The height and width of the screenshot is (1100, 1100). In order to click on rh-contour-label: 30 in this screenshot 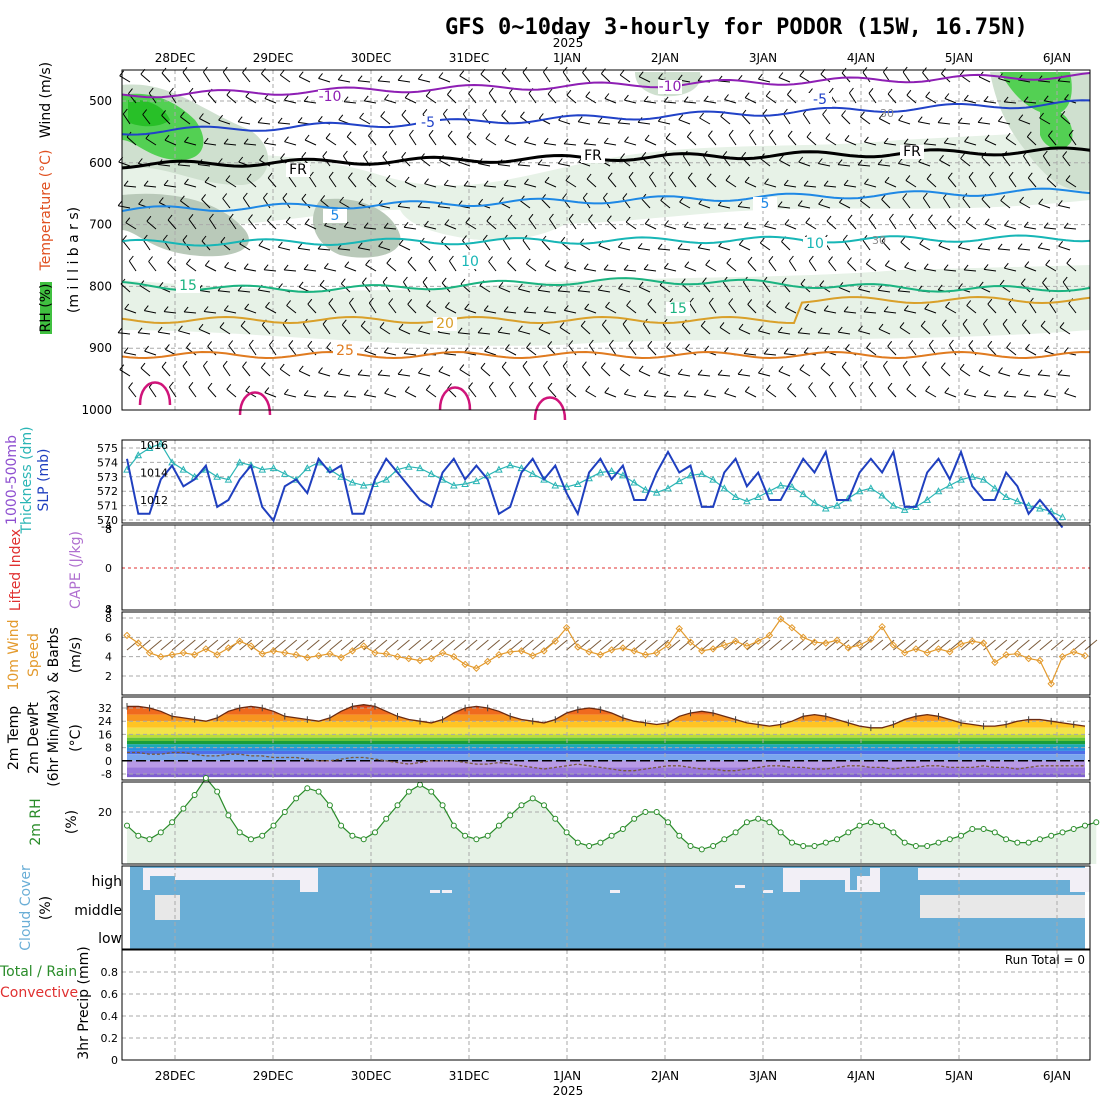, I will do `click(887, 113)`.